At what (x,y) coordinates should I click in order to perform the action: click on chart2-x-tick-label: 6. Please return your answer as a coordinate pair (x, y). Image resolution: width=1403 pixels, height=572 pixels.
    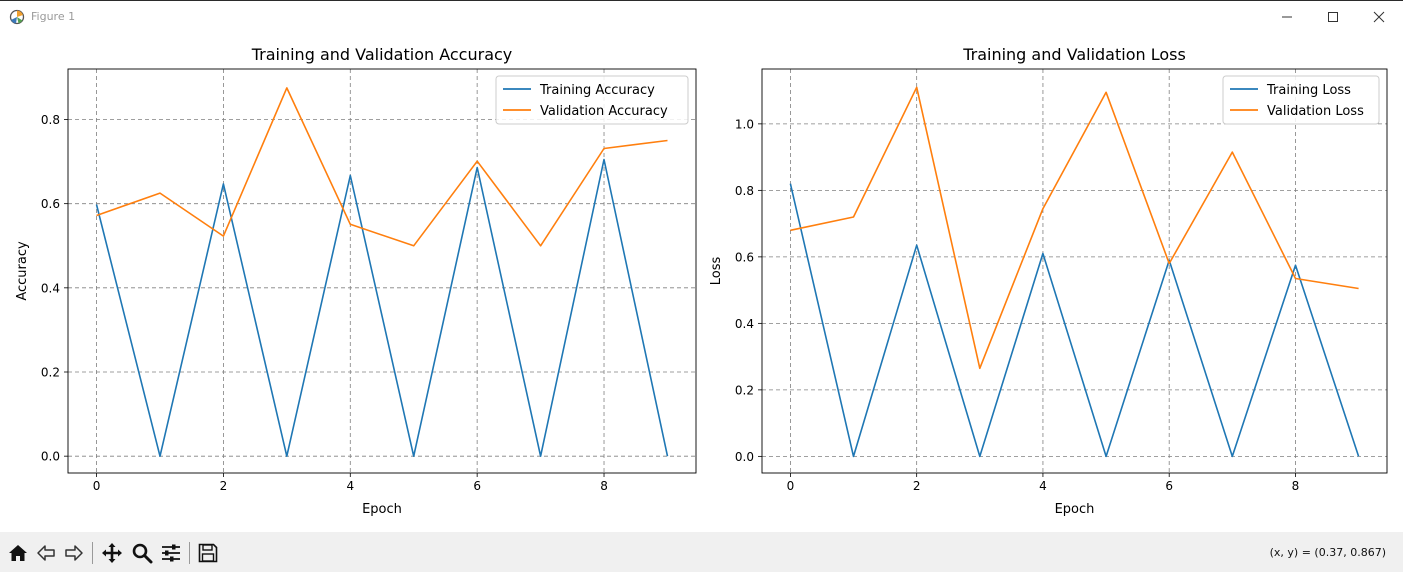
    Looking at the image, I should click on (1169, 486).